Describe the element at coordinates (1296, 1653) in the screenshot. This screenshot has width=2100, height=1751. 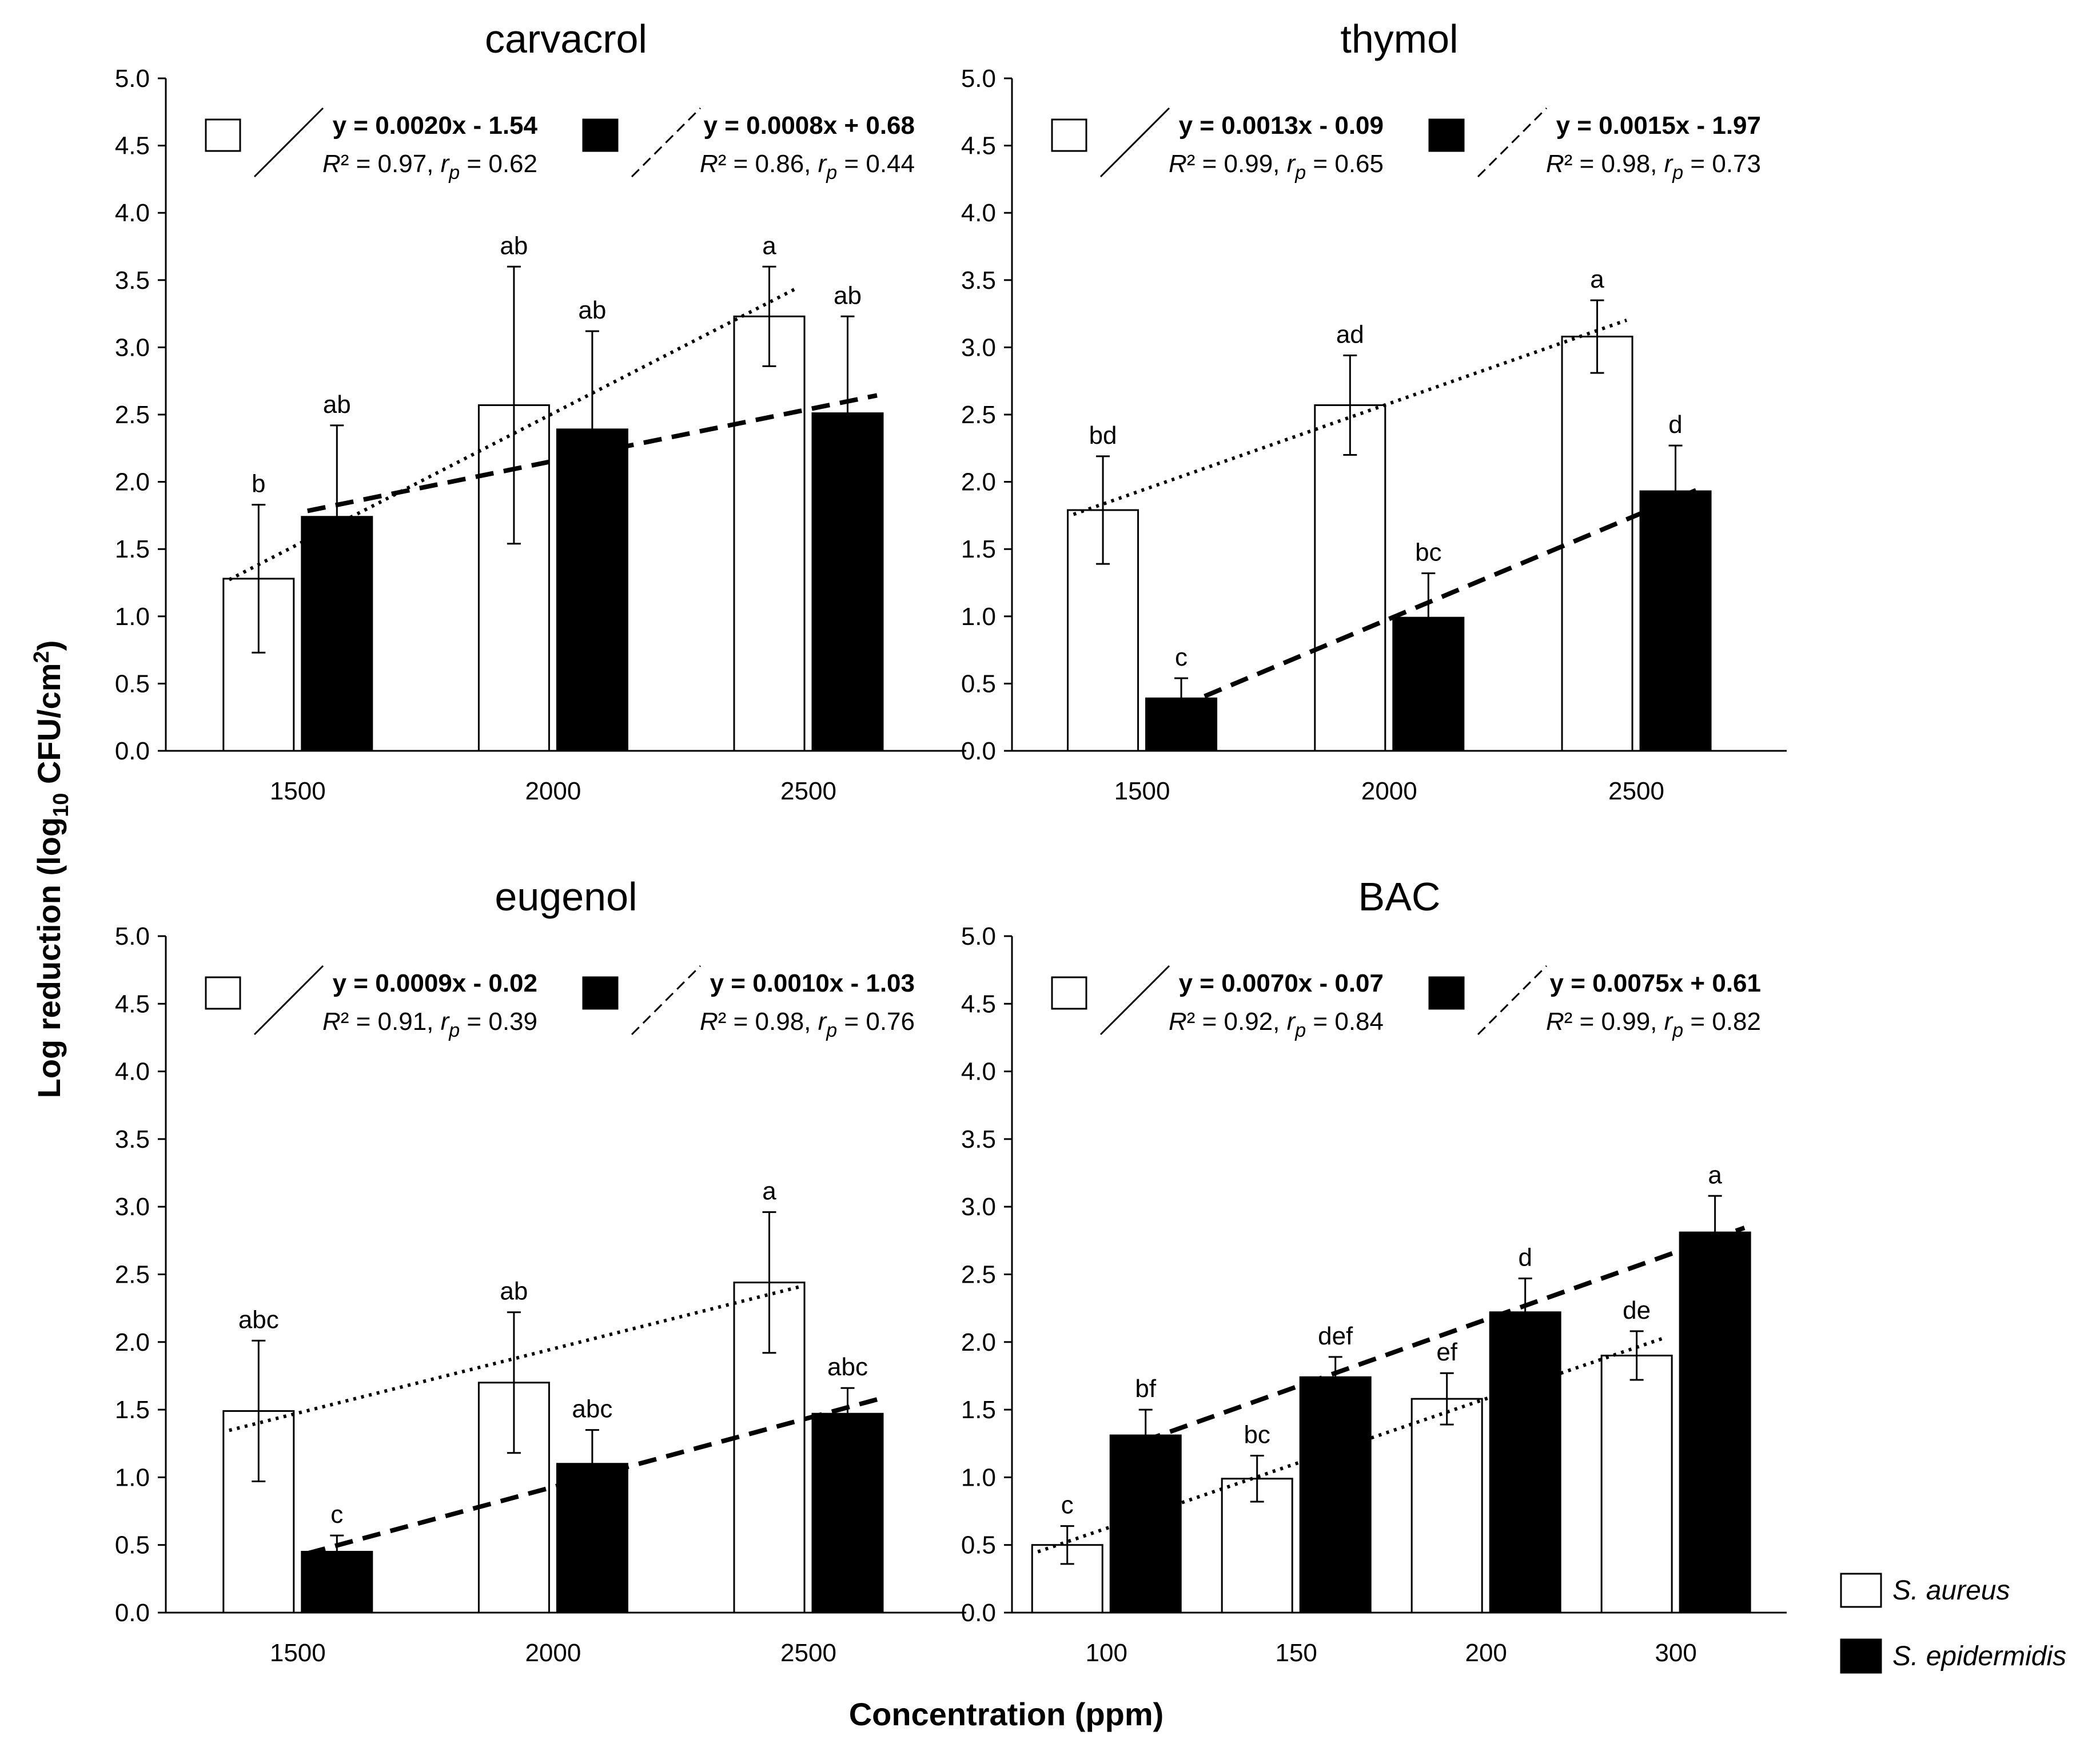
I see `x-tick-label: 150` at that location.